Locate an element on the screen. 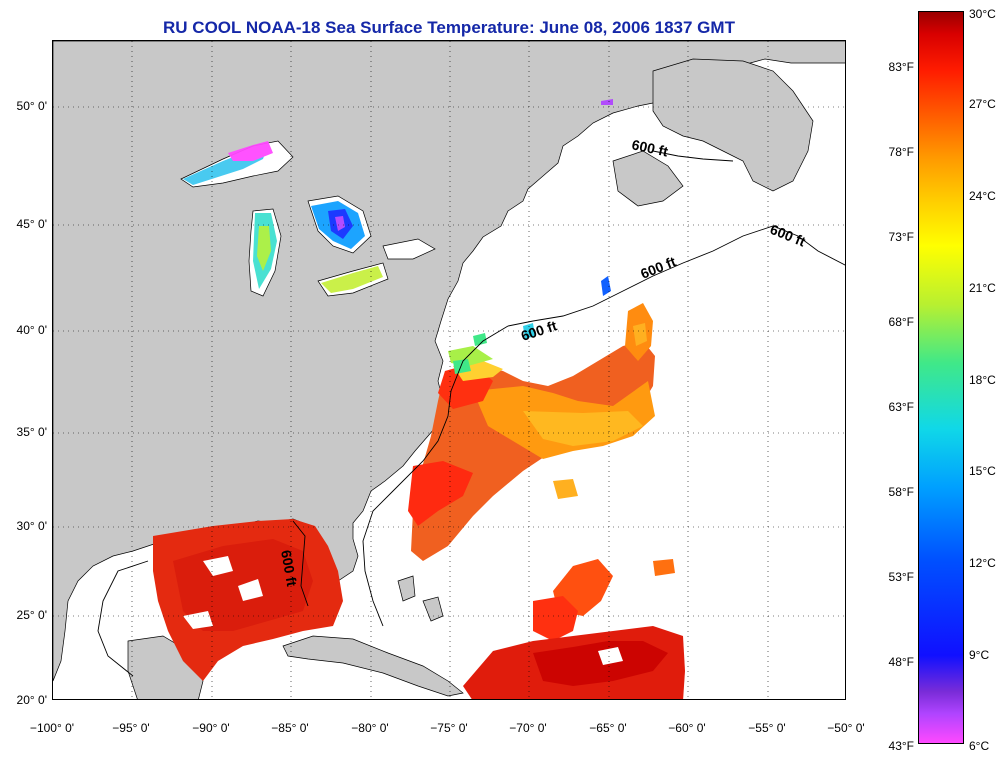  lon-label-65: −65° 0' is located at coordinates (608, 728).